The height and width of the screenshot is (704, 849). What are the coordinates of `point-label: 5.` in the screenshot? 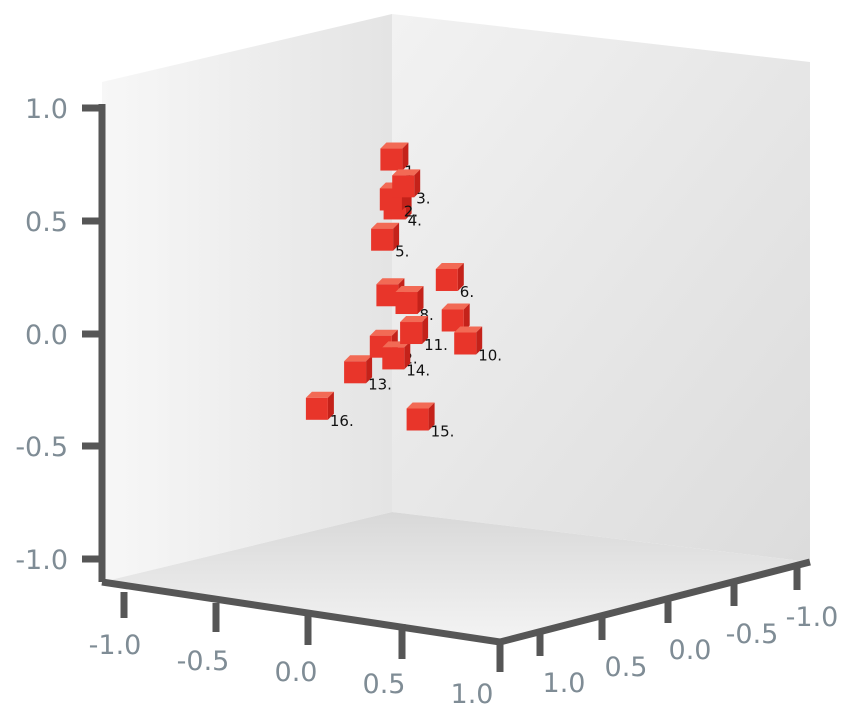 It's located at (402, 252).